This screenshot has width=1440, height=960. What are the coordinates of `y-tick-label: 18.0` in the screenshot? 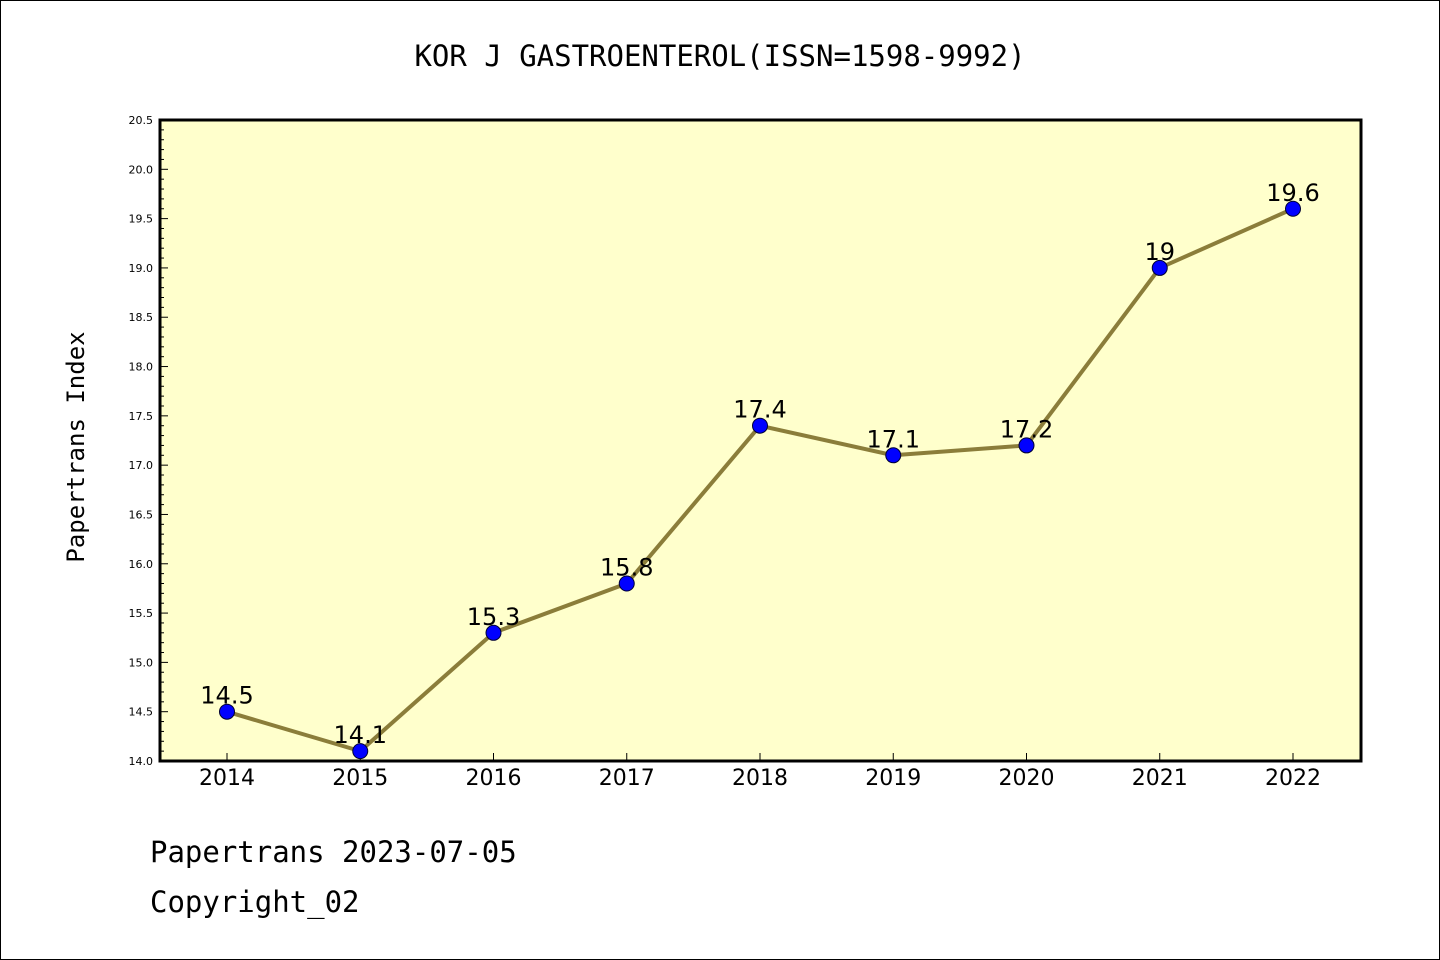 It's located at (141, 367).